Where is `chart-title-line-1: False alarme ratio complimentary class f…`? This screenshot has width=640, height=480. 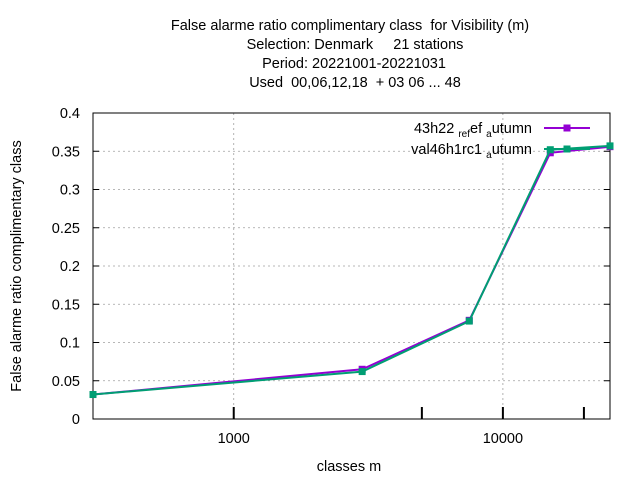
chart-title-line-1: False alarme ratio complimentary class f… is located at coordinates (350, 26).